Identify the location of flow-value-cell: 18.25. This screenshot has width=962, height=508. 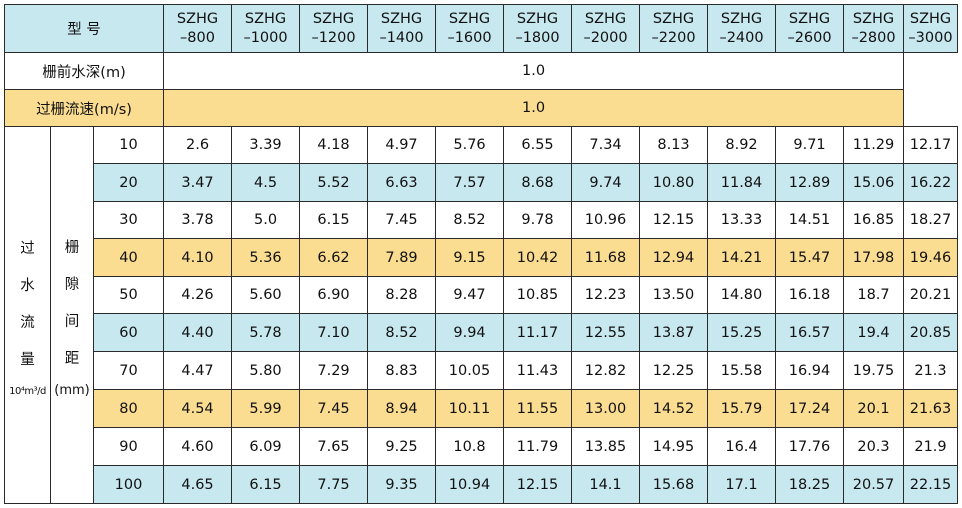
(810, 484).